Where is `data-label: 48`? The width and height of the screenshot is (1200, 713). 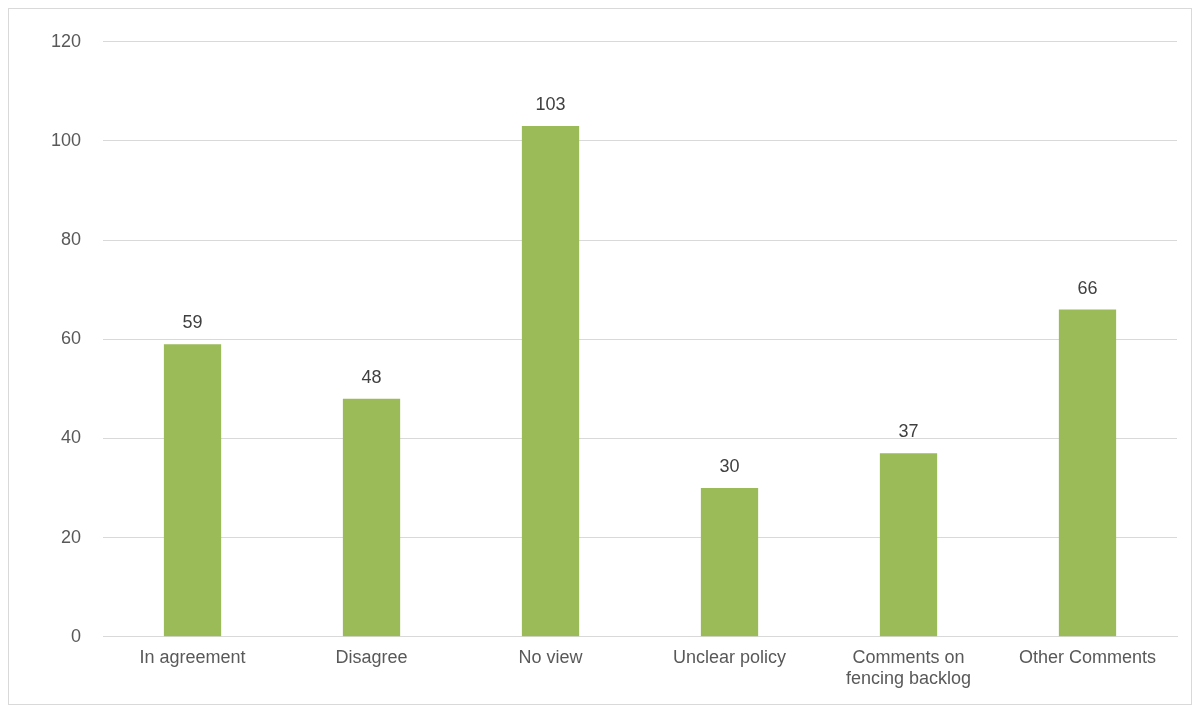
data-label: 48 is located at coordinates (371, 376).